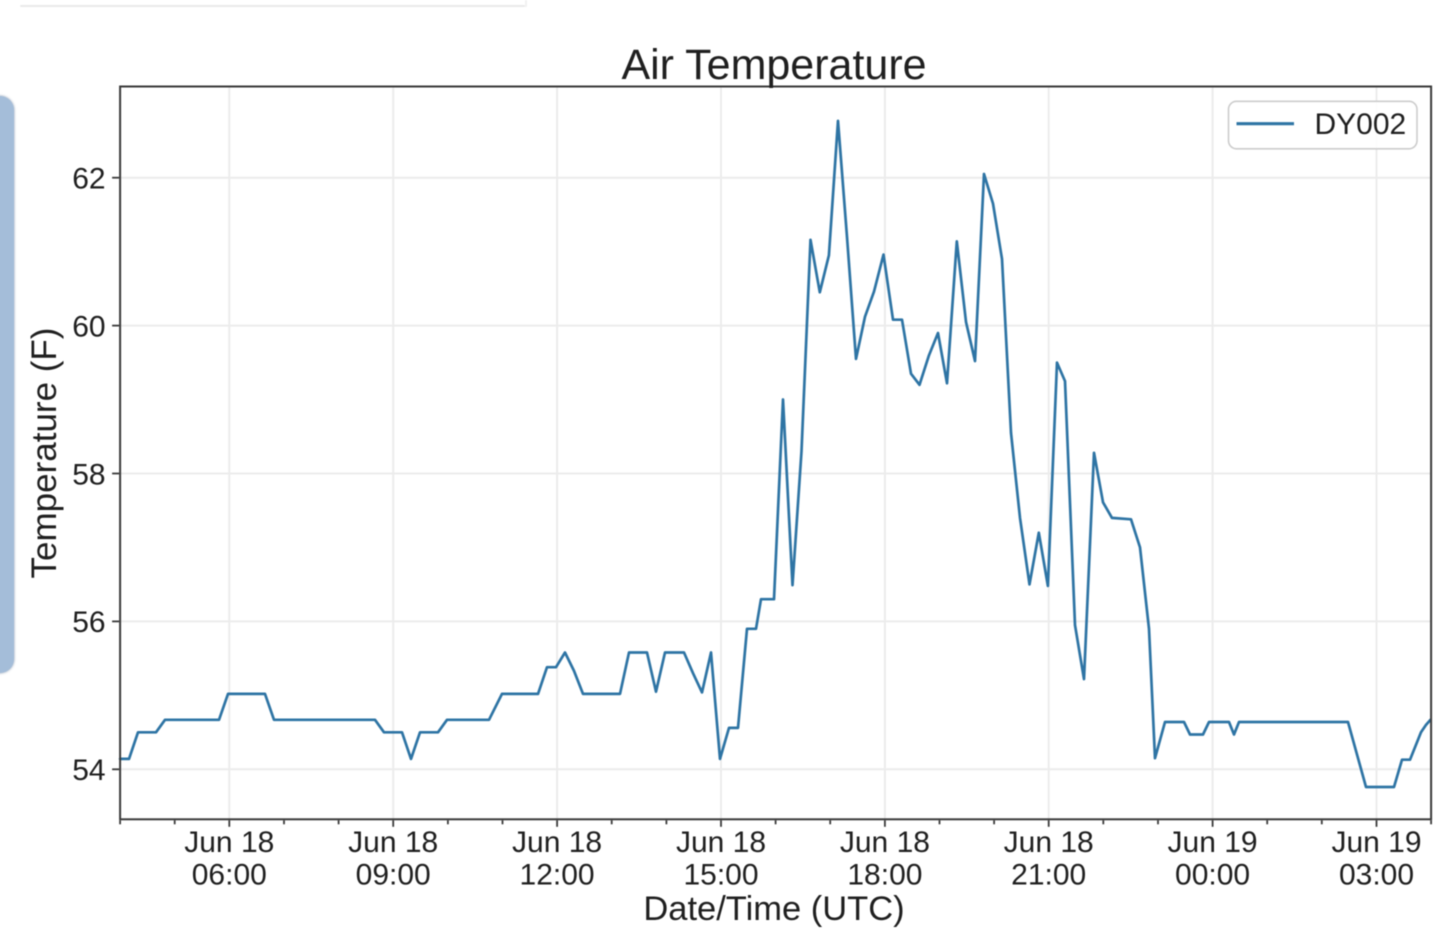  Describe the element at coordinates (773, 909) in the screenshot. I see `svg-text: Date/Time (UTC)` at that location.